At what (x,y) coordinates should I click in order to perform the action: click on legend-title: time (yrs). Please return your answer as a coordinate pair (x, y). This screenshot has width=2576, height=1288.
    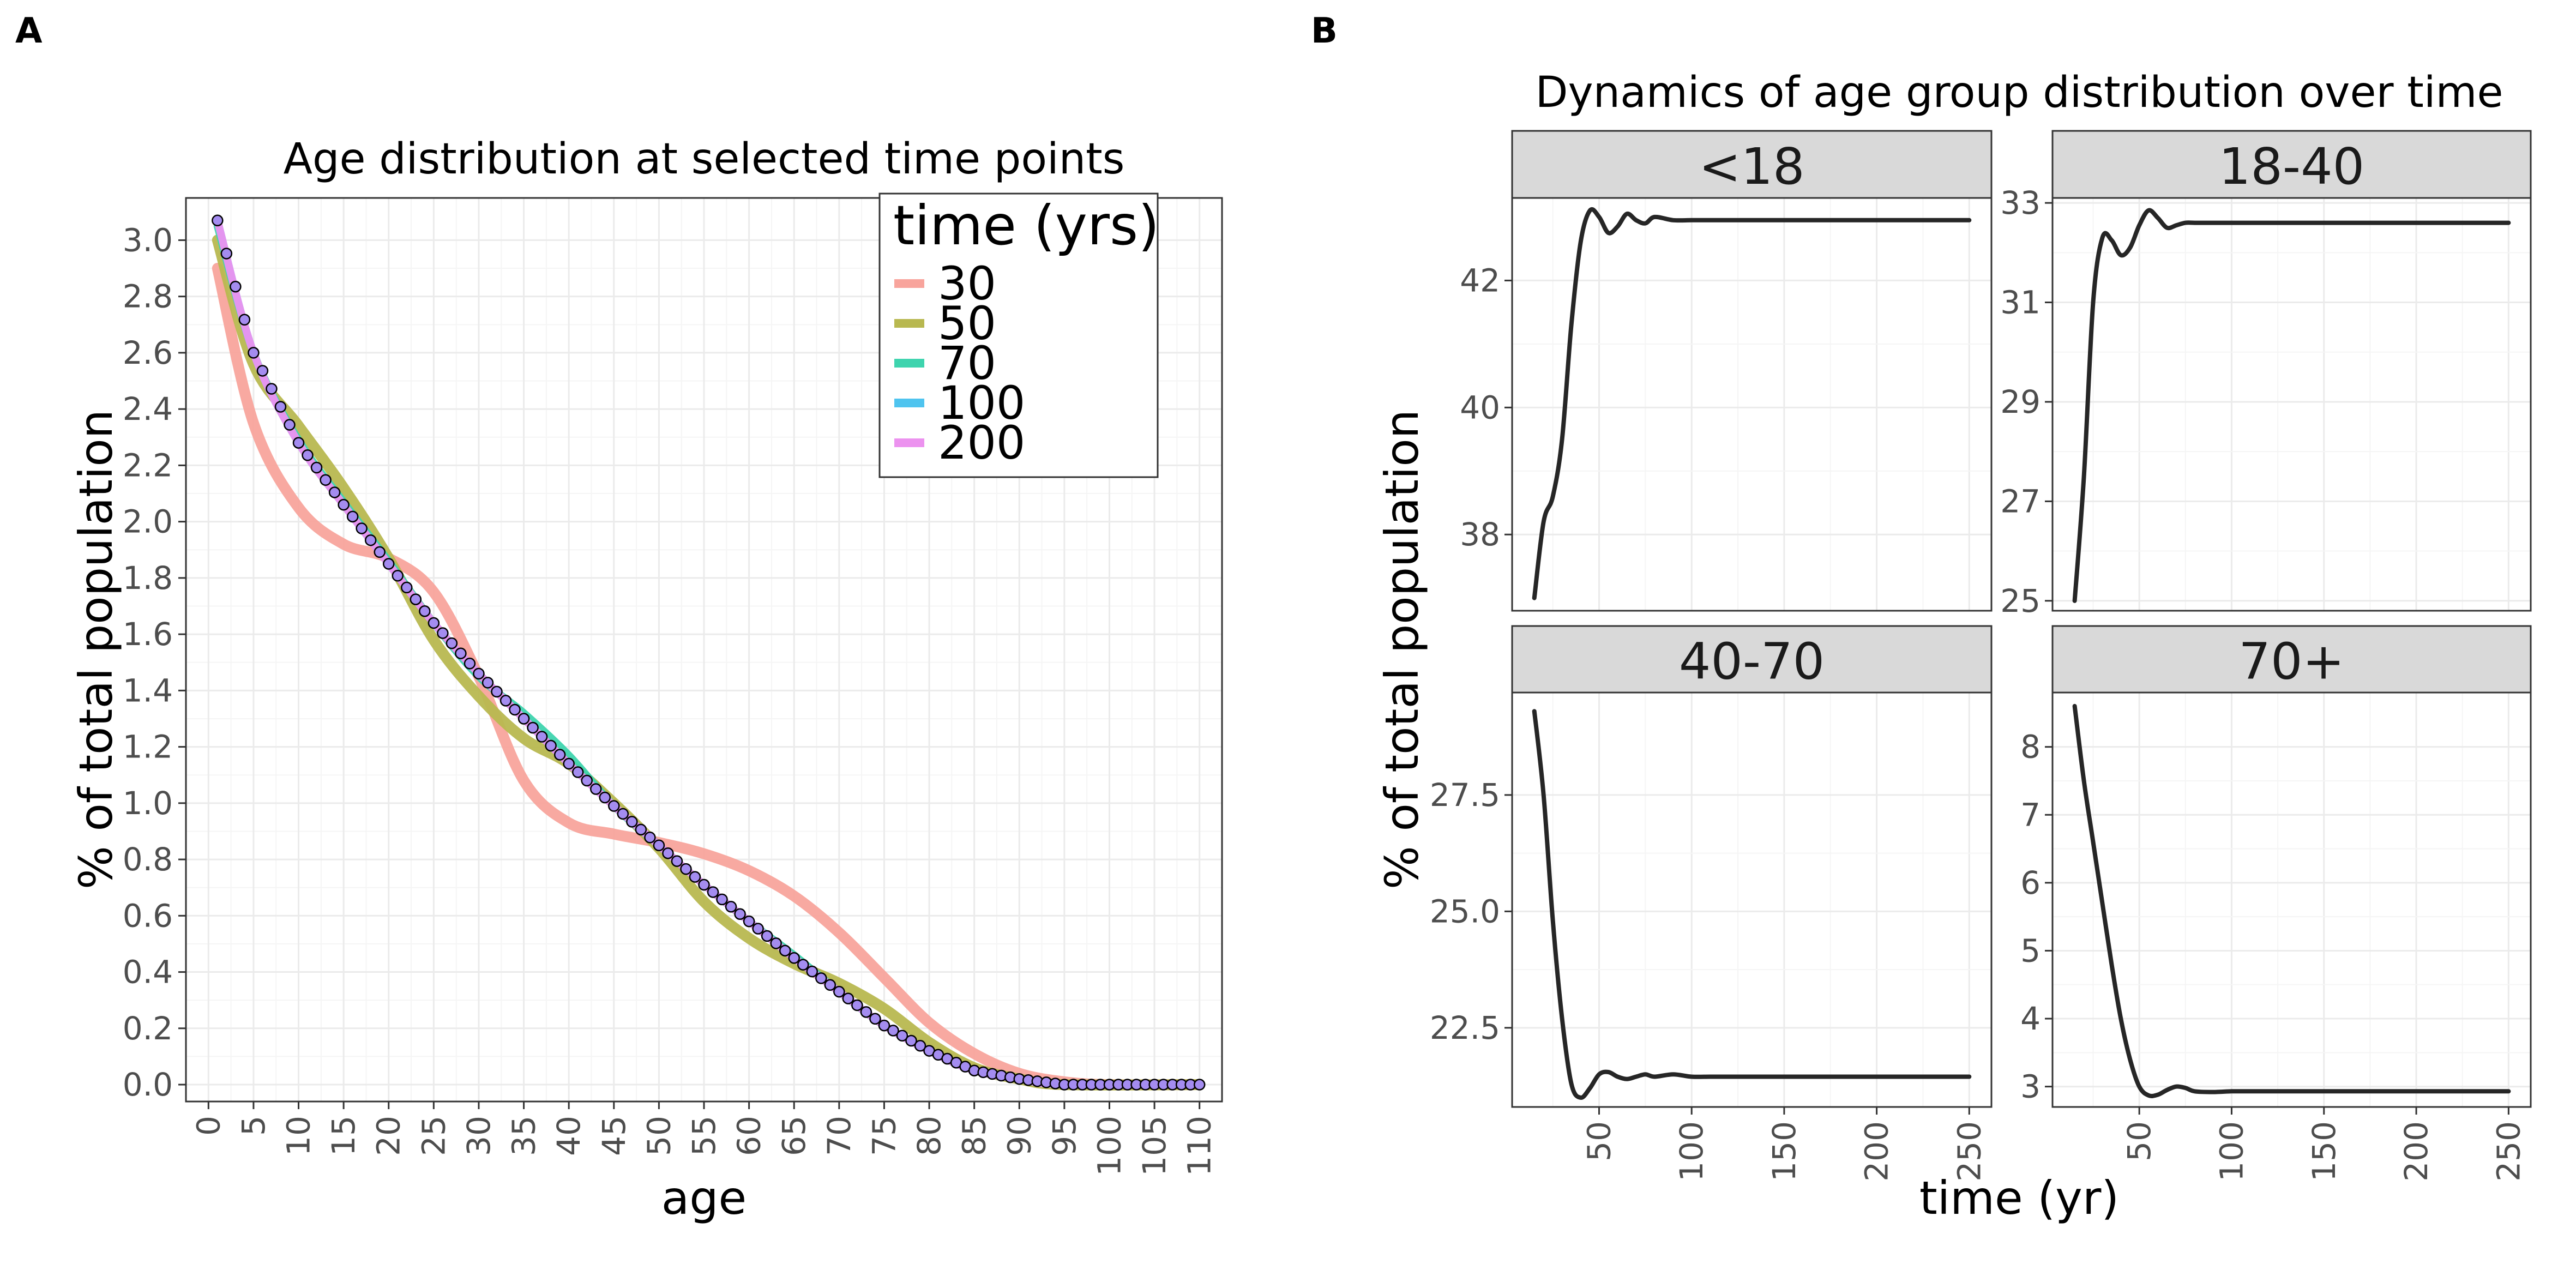
    Looking at the image, I should click on (1026, 225).